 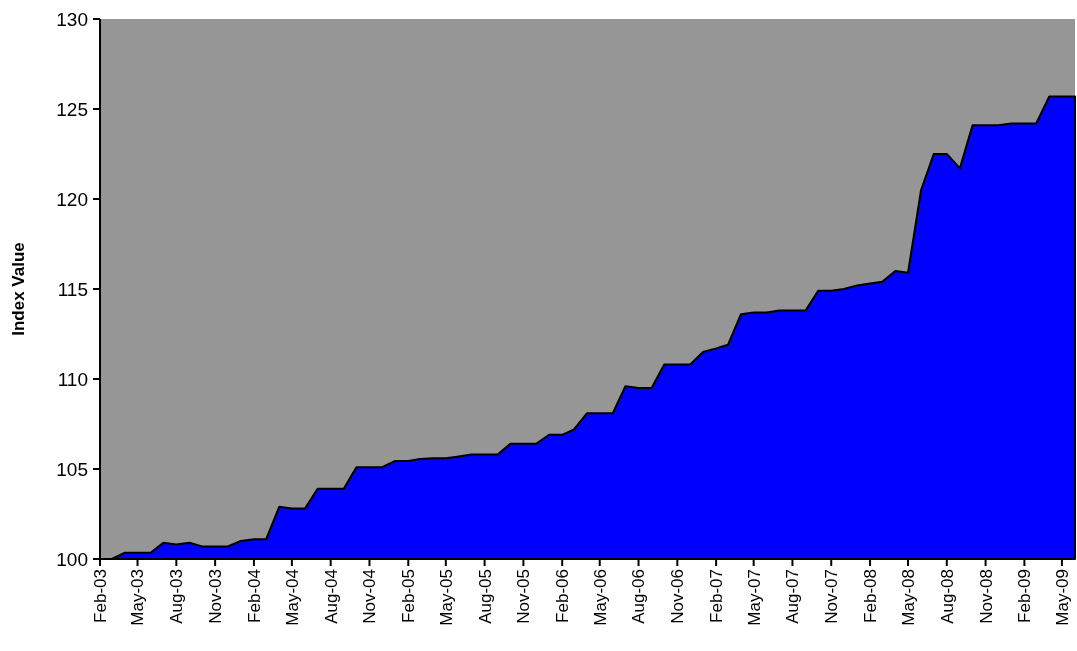 What do you see at coordinates (947, 596) in the screenshot?
I see `x-tick-label: Aug-08` at bounding box center [947, 596].